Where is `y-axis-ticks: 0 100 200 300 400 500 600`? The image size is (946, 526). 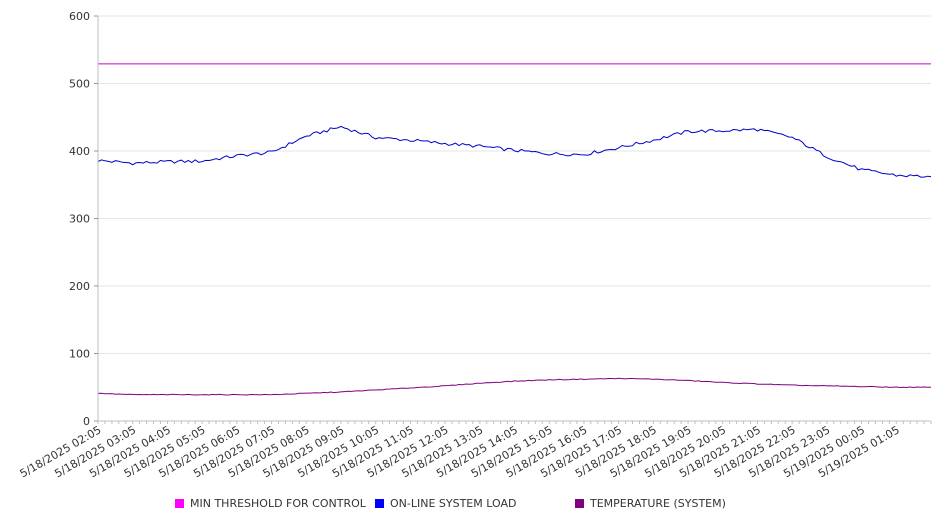 y-axis-ticks: 0 100 200 300 400 500 600 is located at coordinates (83, 219).